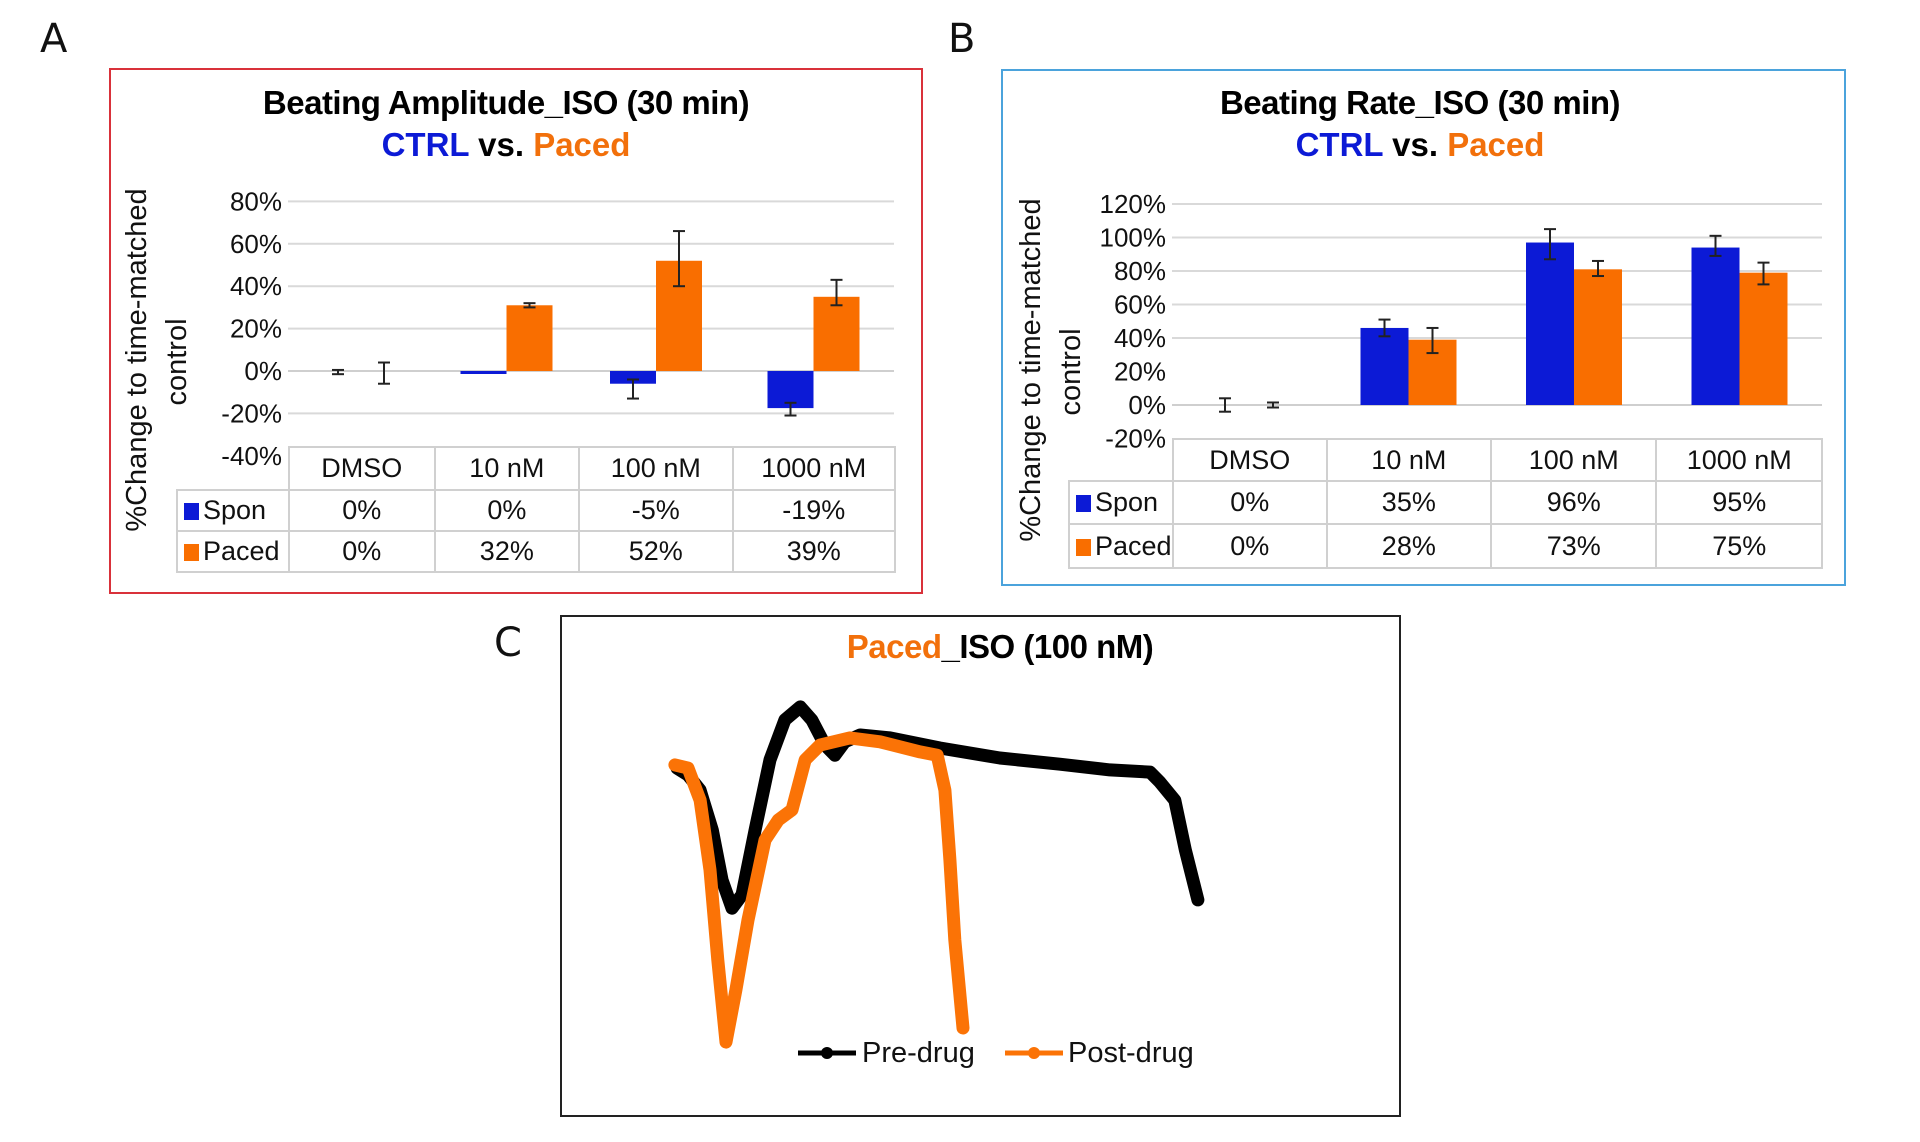  Describe the element at coordinates (1133, 545) in the screenshot. I see `legend-label: Paced` at that location.